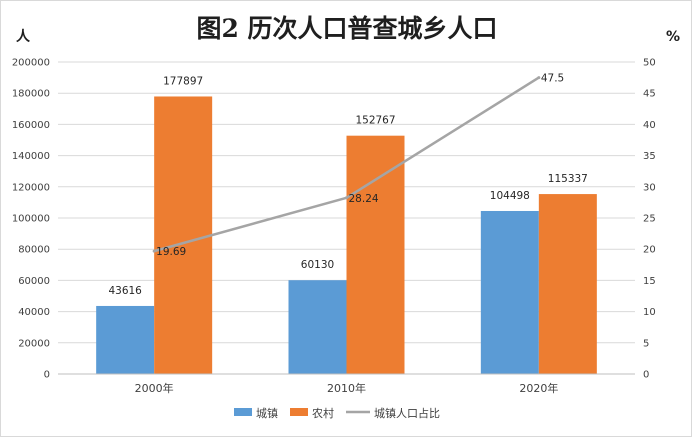 This screenshot has width=692, height=438. Describe the element at coordinates (47, 375) in the screenshot. I see `y-left-tick-label: 0` at that location.